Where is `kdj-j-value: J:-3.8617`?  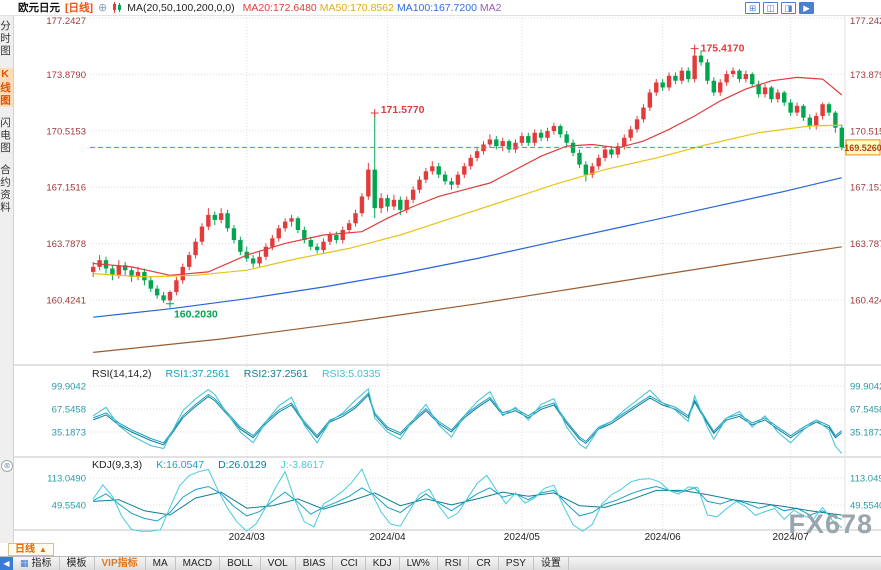 kdj-j-value: J:-3.8617 is located at coordinates (302, 465).